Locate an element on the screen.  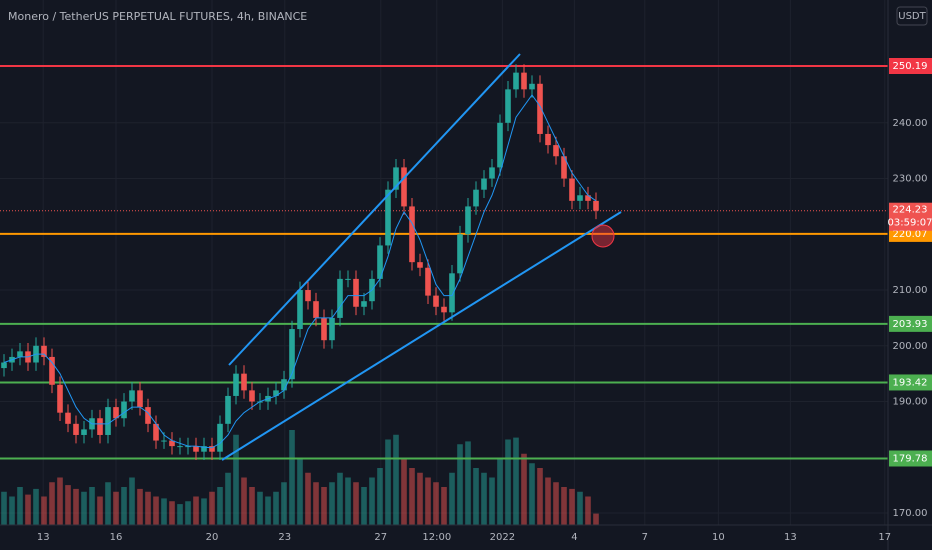
x-tick-label: 17 is located at coordinates (884, 537).